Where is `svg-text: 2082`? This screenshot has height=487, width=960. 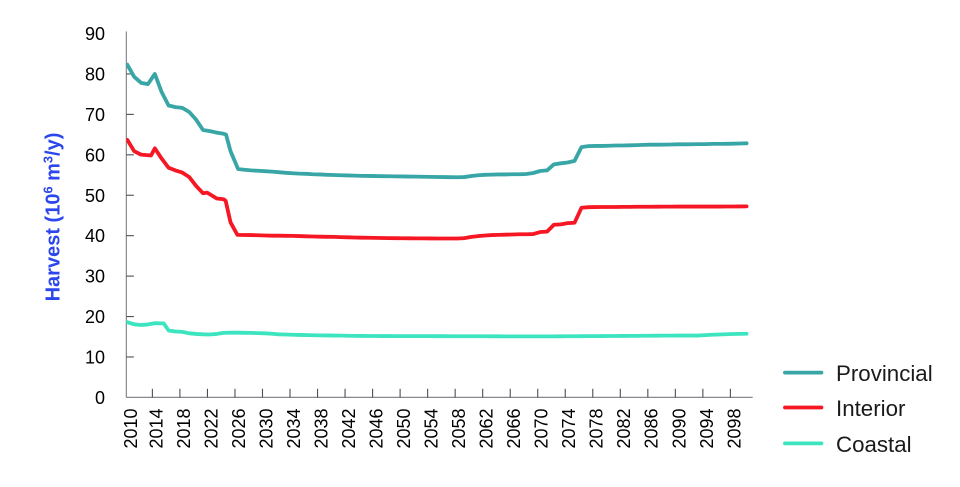 svg-text: 2082 is located at coordinates (624, 428).